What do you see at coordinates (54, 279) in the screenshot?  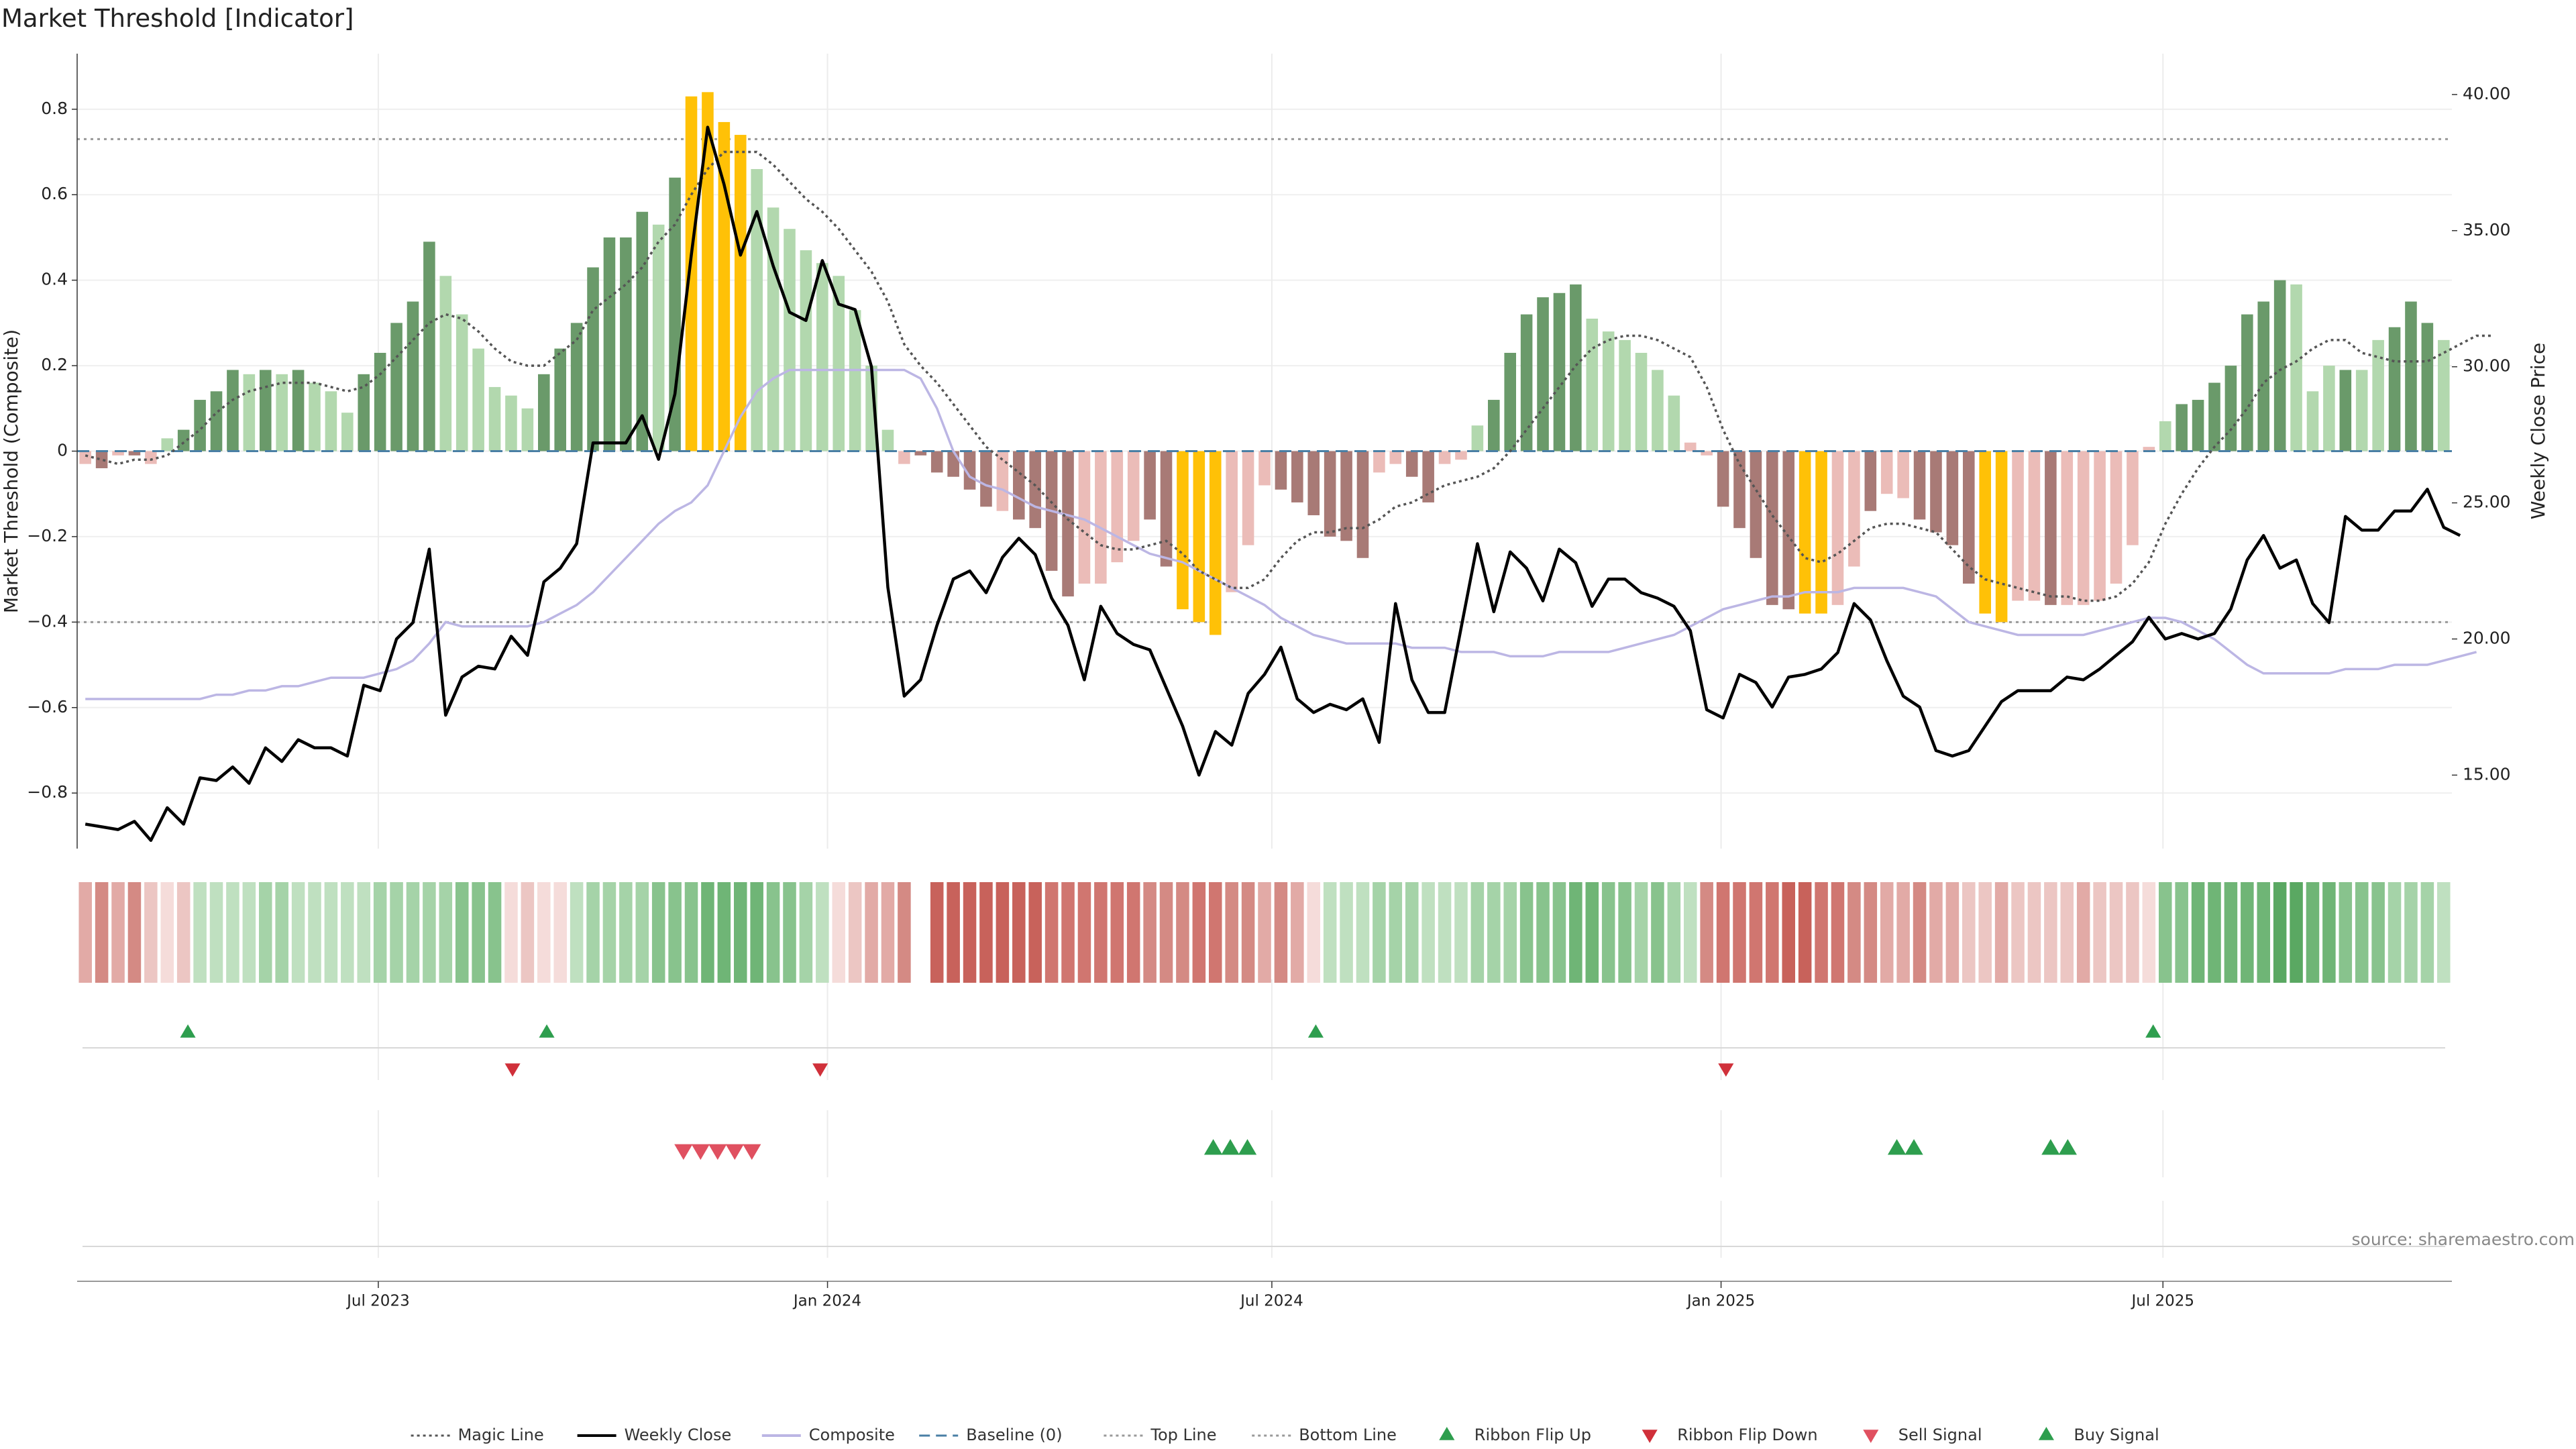 I see `left-axis-tick-label: 0.4` at bounding box center [54, 279].